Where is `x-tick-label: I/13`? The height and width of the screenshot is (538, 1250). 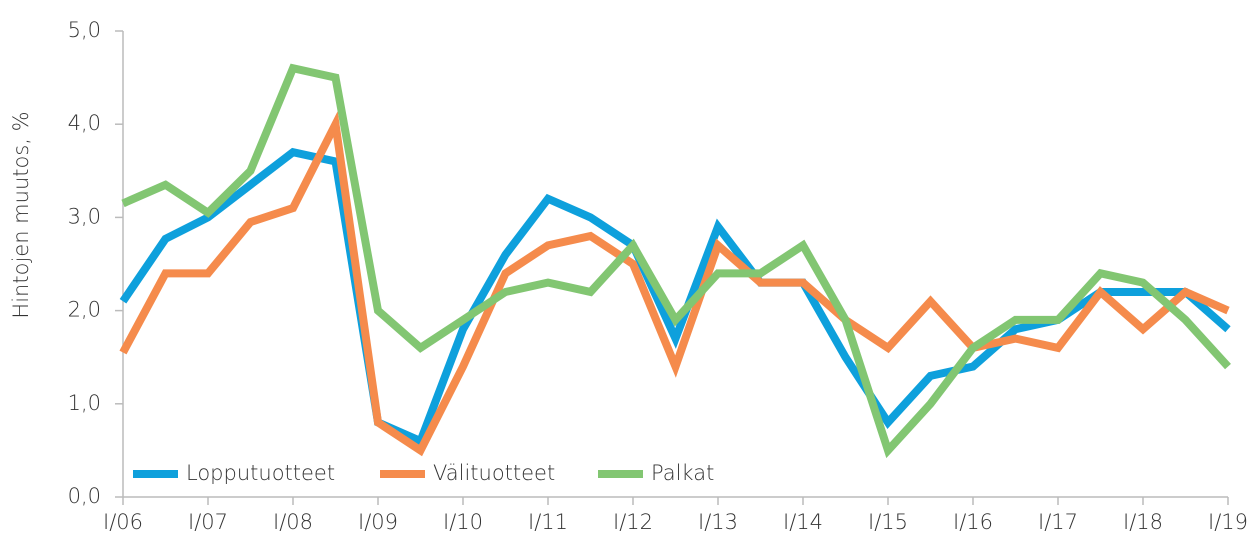 x-tick-label: I/13 is located at coordinates (718, 522).